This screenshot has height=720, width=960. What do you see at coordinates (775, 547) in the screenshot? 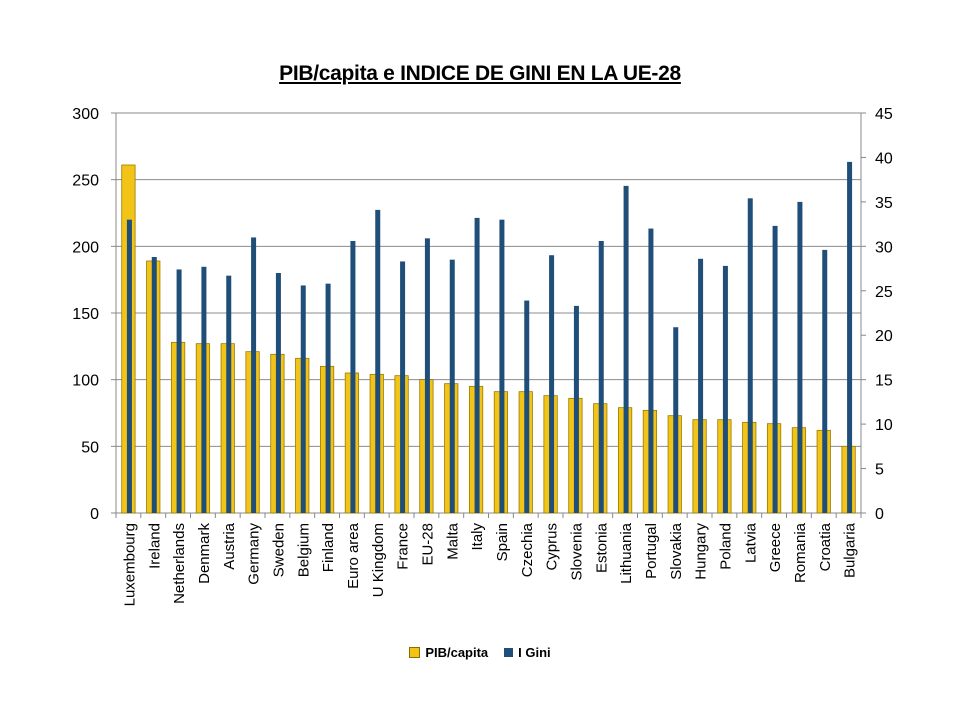
I see `x-axis-category-label: Greece` at bounding box center [775, 547].